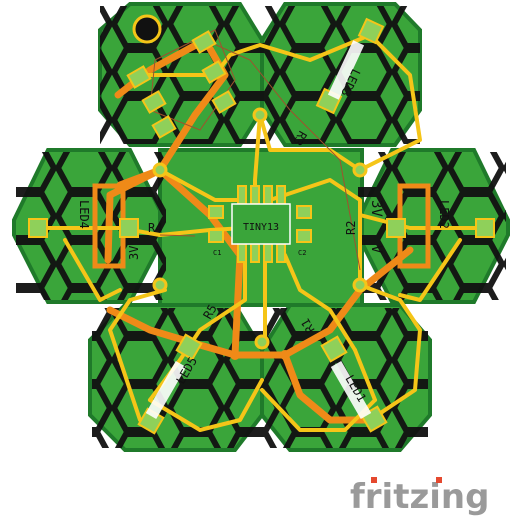 This screenshot has height=522, width=522. I want to click on fritzing-logo: fritzing, so click(419, 497).